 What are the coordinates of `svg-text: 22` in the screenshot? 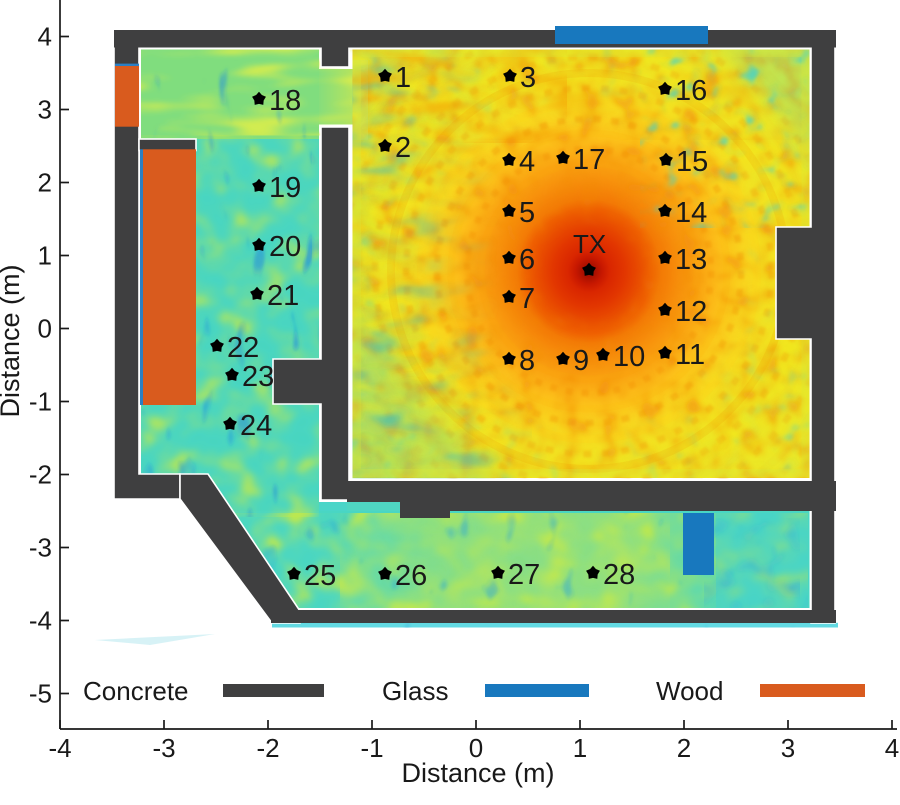 It's located at (243, 348).